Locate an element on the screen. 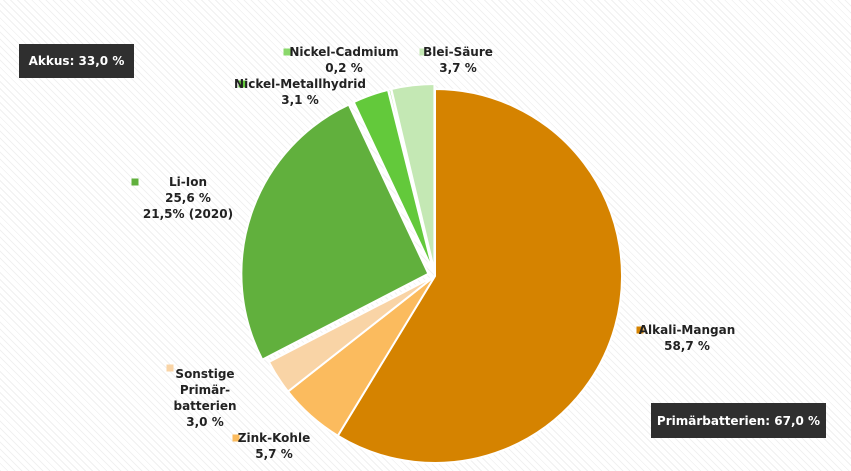 This screenshot has width=851, height=471. group-label-primaerbatterien: Primärbatterien: 67,0 % is located at coordinates (738, 420).